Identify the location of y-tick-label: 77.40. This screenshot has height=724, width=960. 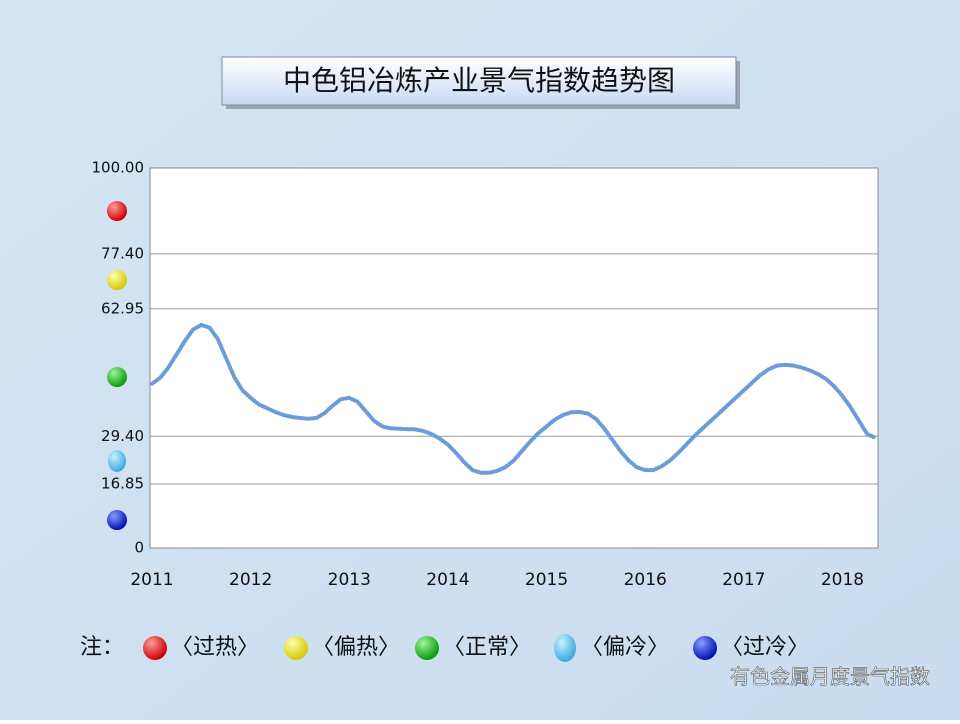
(122, 253).